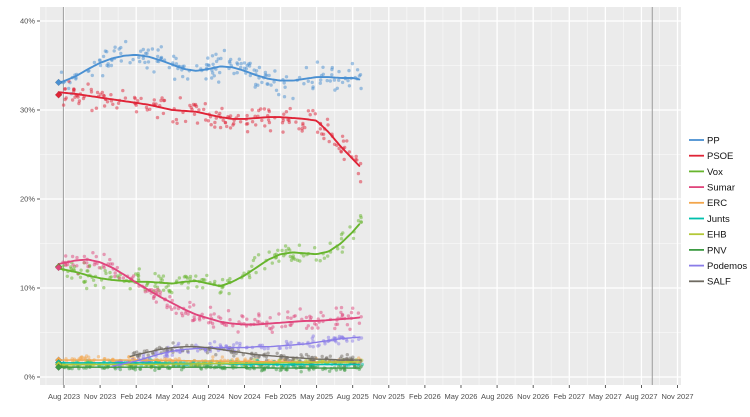 The image size is (750, 417). What do you see at coordinates (712, 188) in the screenshot?
I see `legend-item-sumar: Sumar` at bounding box center [712, 188].